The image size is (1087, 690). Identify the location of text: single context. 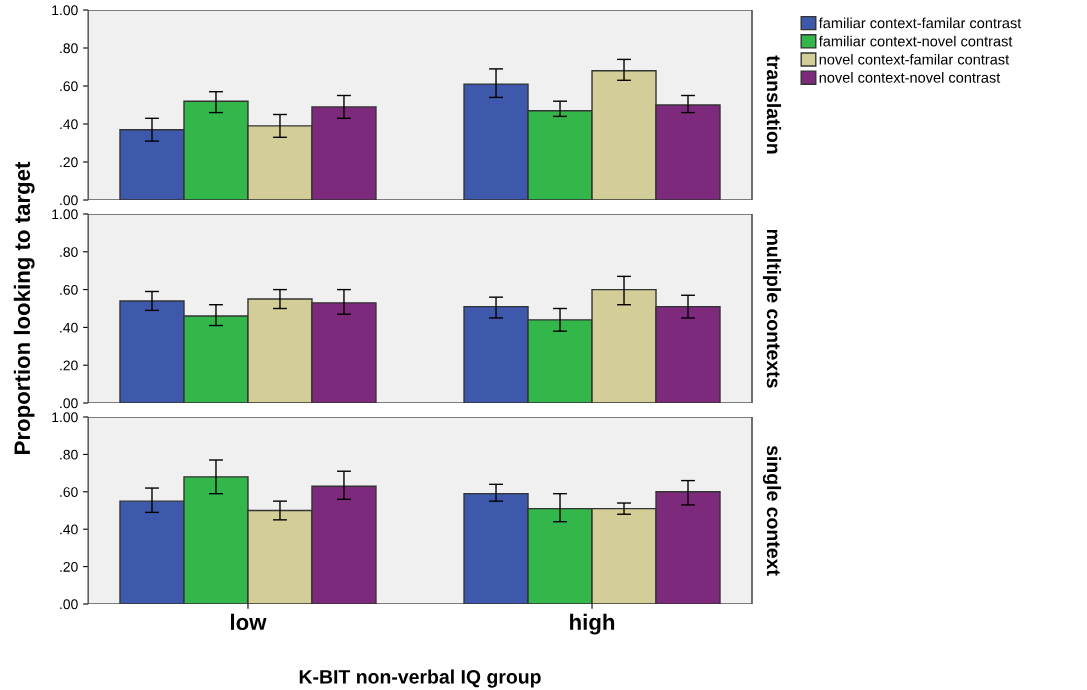
(772, 510).